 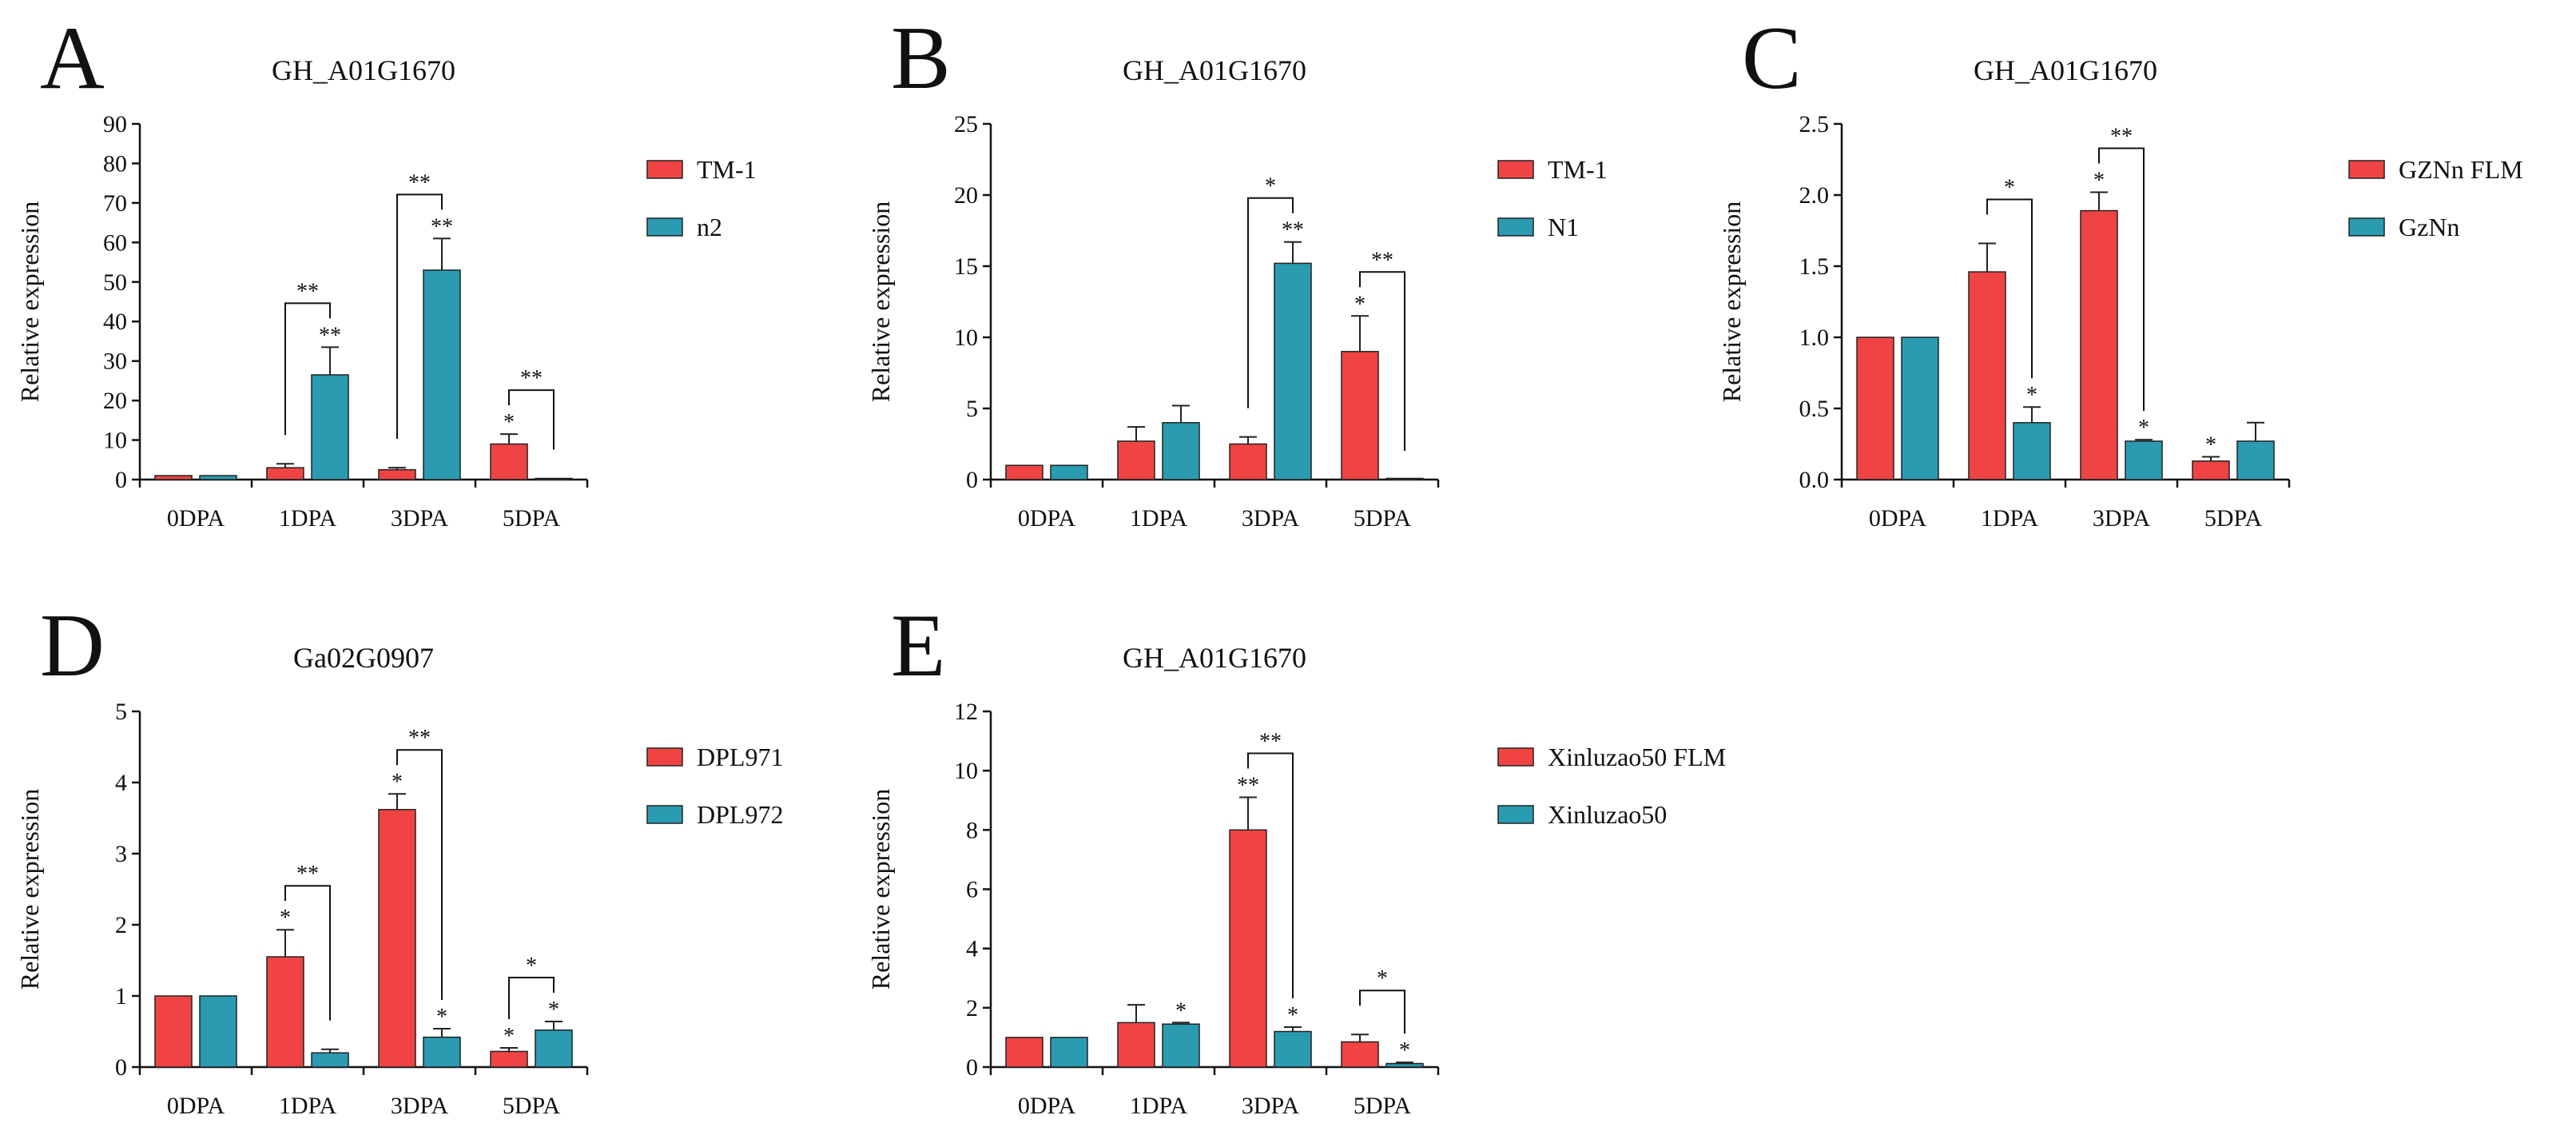 What do you see at coordinates (1383, 1106) in the screenshot?
I see `chart-e-x-tick-label: 5DPA` at bounding box center [1383, 1106].